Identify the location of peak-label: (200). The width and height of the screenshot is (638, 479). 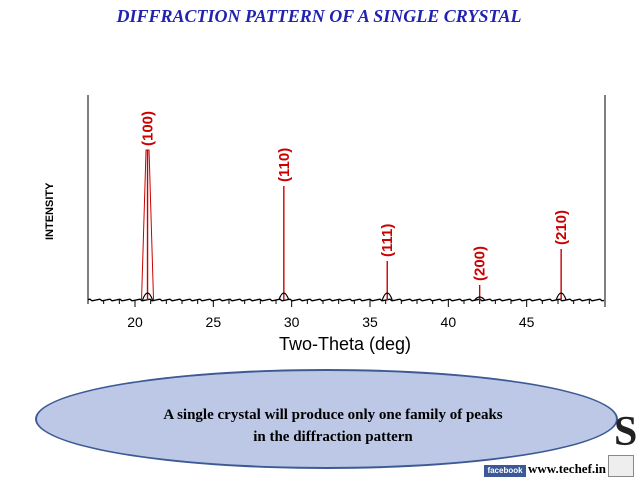
(480, 263).